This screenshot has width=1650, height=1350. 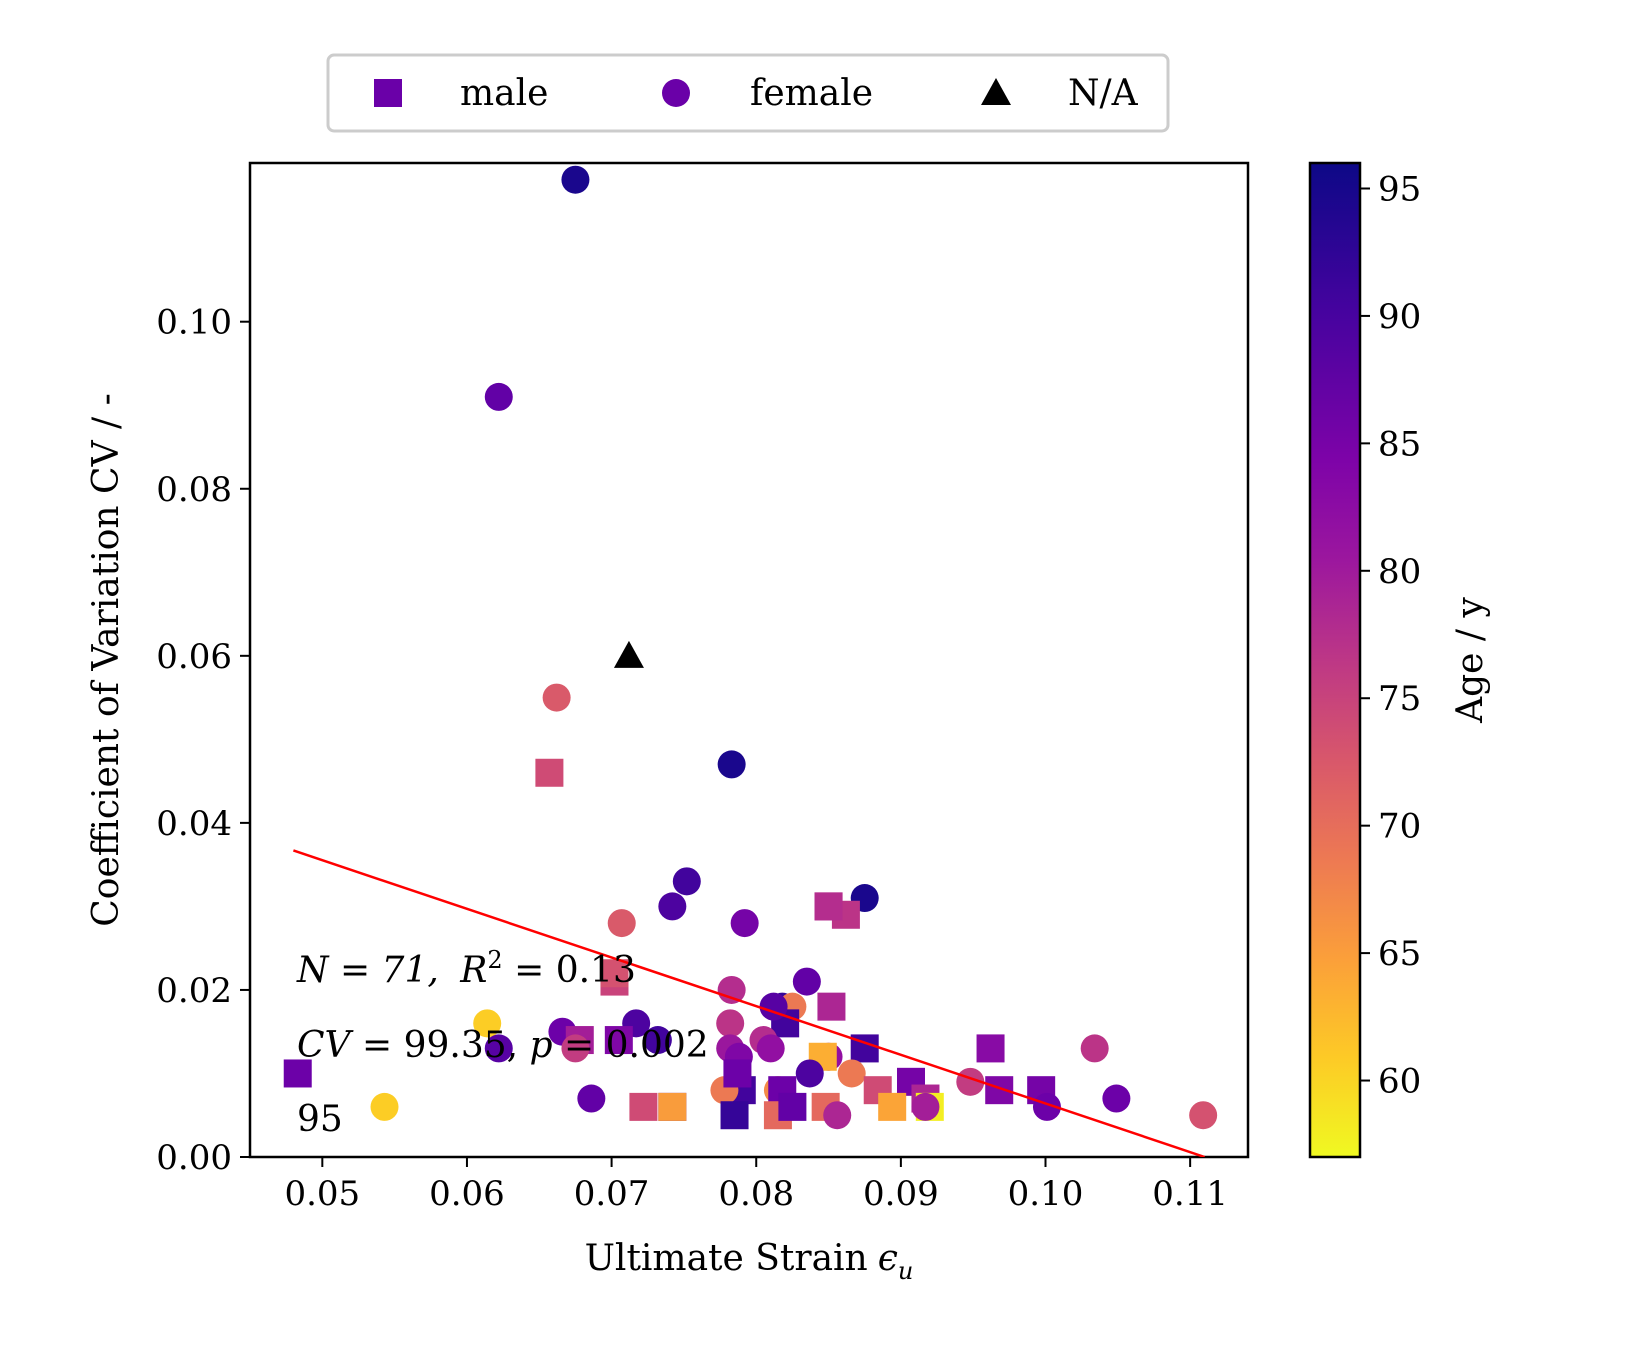 I want to click on y-tick-label: 0.02, so click(x=194, y=991).